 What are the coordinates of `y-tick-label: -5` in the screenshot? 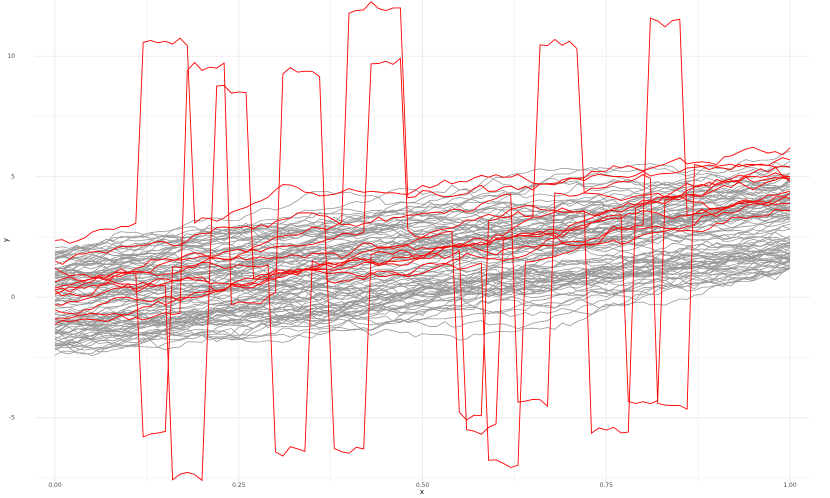 It's located at (12, 418).